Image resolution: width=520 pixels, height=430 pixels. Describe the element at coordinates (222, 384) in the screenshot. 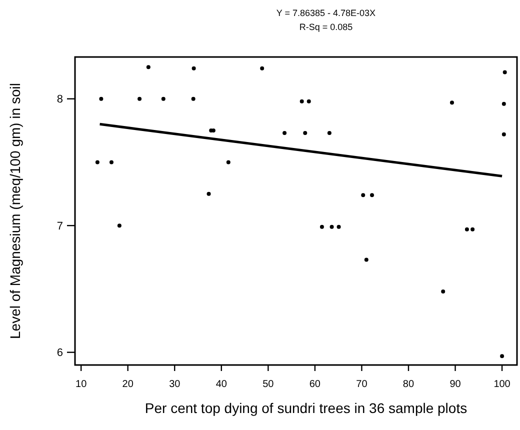

I see `x-tick-label: 40` at that location.